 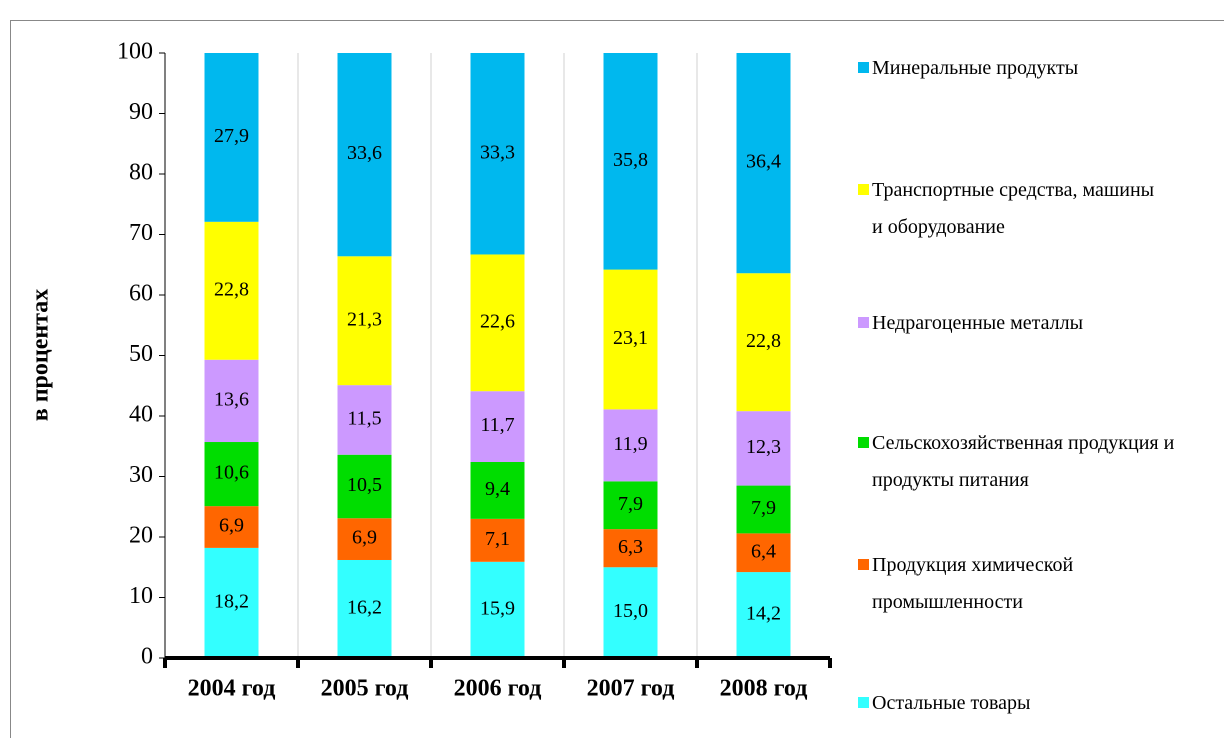 I want to click on x-tick-label: 2007 год, so click(x=631, y=689).